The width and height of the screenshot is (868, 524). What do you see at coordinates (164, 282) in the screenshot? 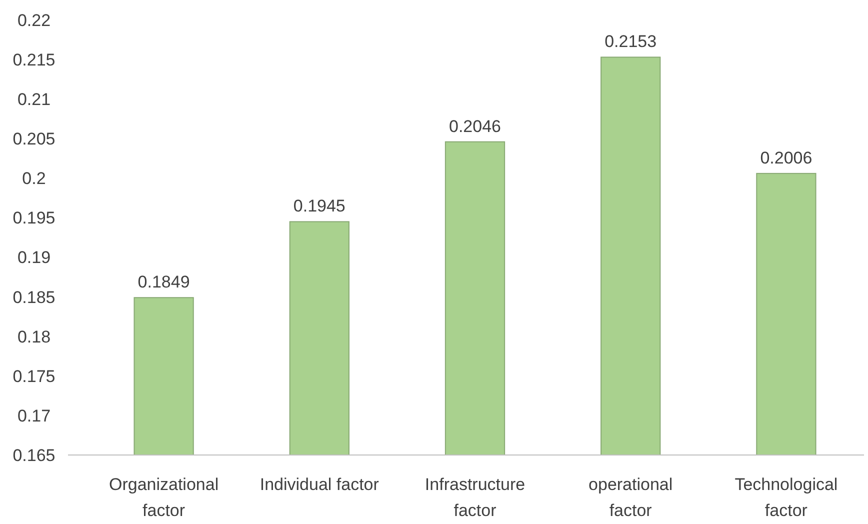
I see `data-label: 0.1849` at bounding box center [164, 282].